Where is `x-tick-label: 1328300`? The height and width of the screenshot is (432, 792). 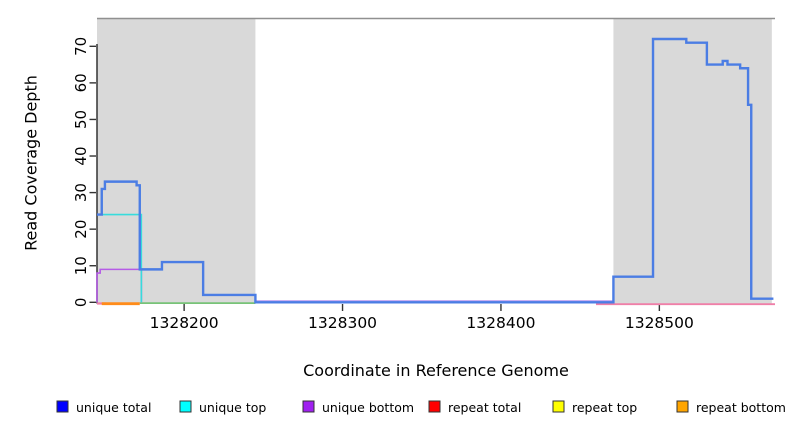 x-tick-label: 1328300 is located at coordinates (342, 323).